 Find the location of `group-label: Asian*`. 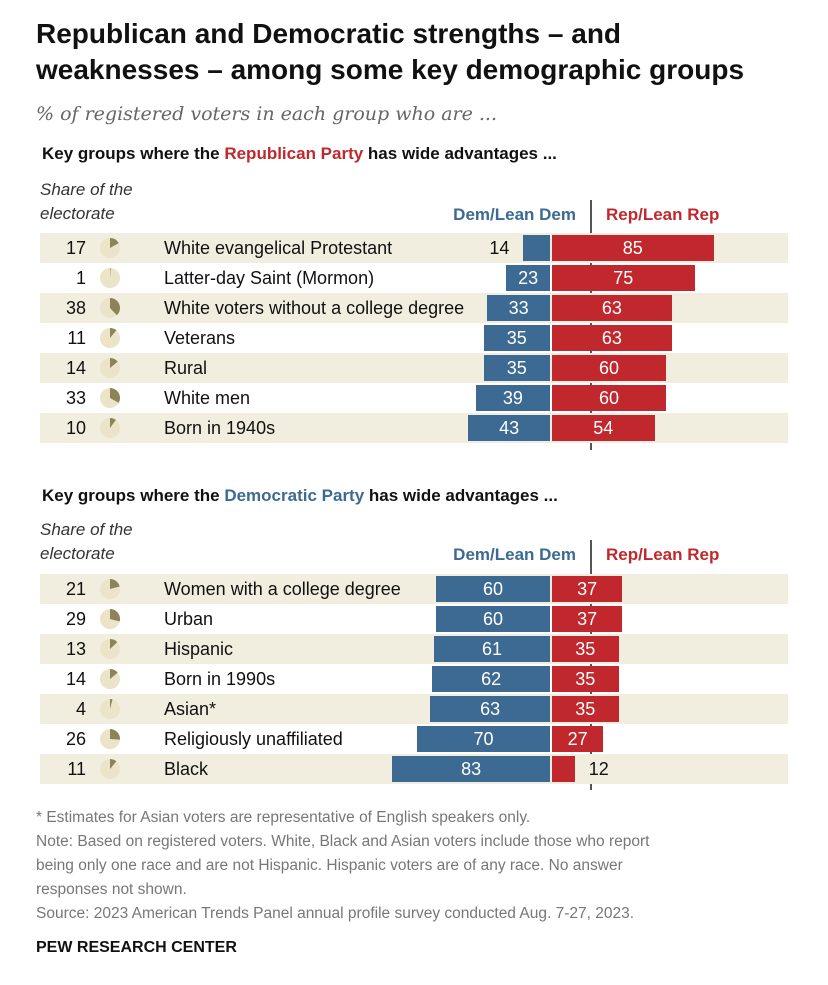

group-label: Asian* is located at coordinates (190, 709).